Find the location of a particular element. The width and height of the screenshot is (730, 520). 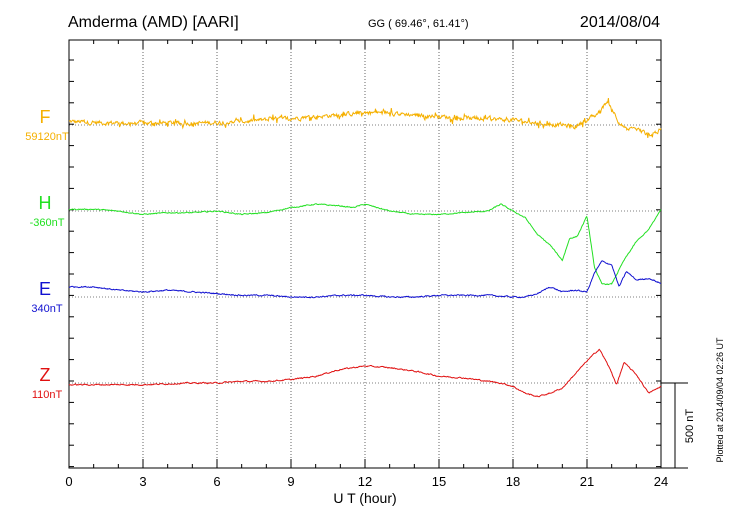

x-tick-label: 6 is located at coordinates (216, 481).